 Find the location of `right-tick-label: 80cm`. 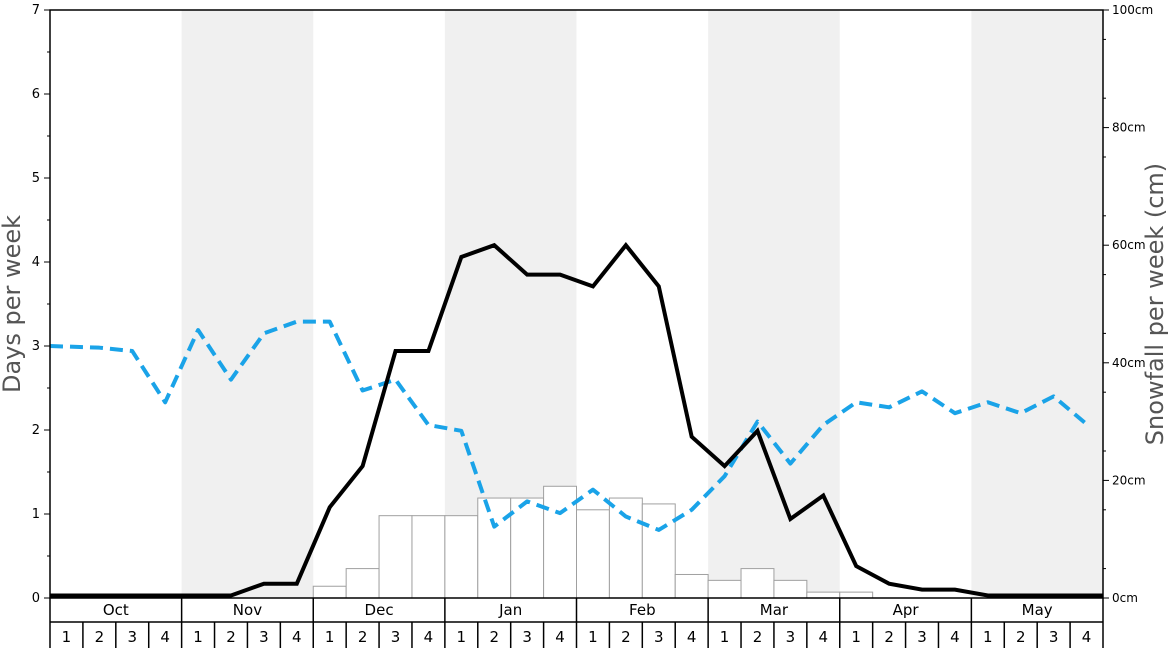

right-tick-label: 80cm is located at coordinates (1129, 128).